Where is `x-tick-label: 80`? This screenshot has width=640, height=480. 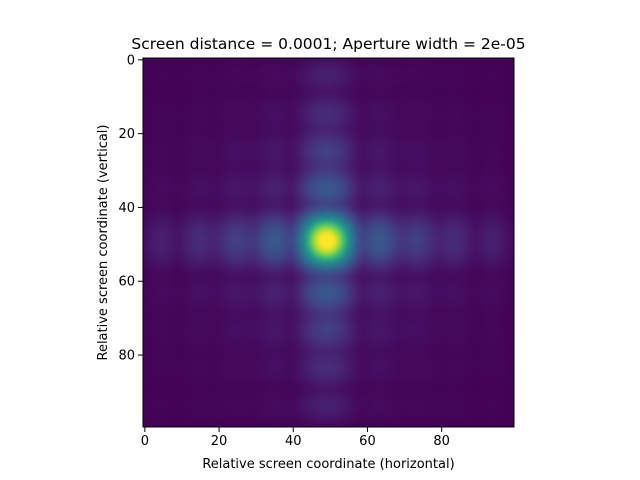
x-tick-label: 80 is located at coordinates (441, 441).